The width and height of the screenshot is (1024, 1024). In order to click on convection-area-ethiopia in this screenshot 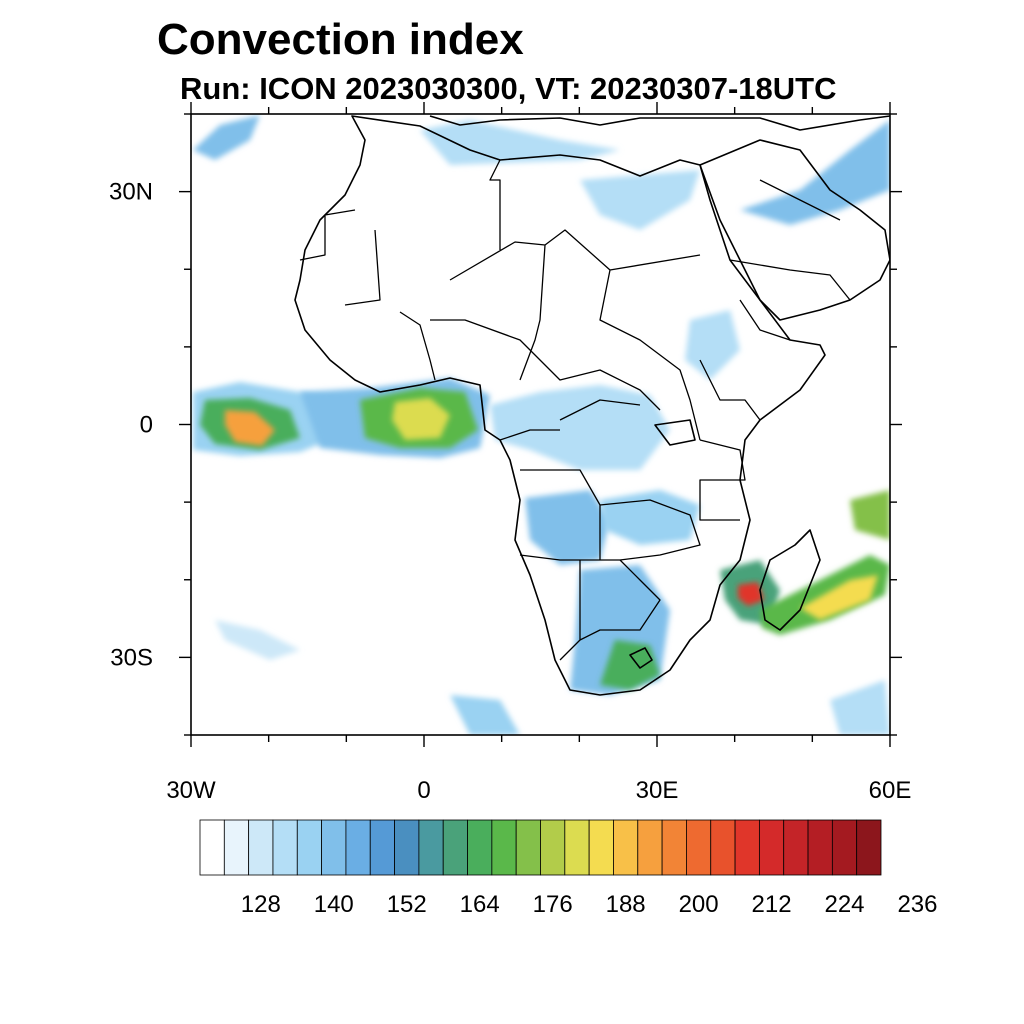, I will do `click(712, 345)`.